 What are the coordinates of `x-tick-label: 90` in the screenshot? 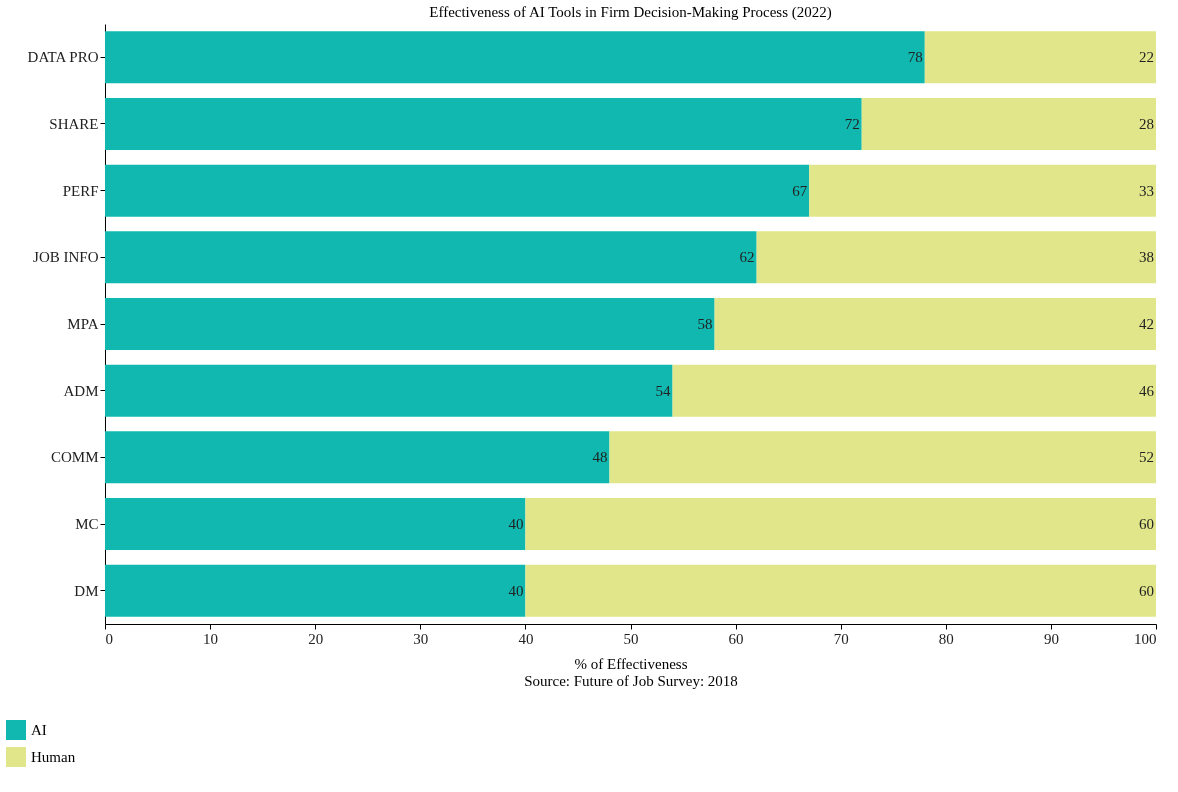 It's located at (1051, 638).